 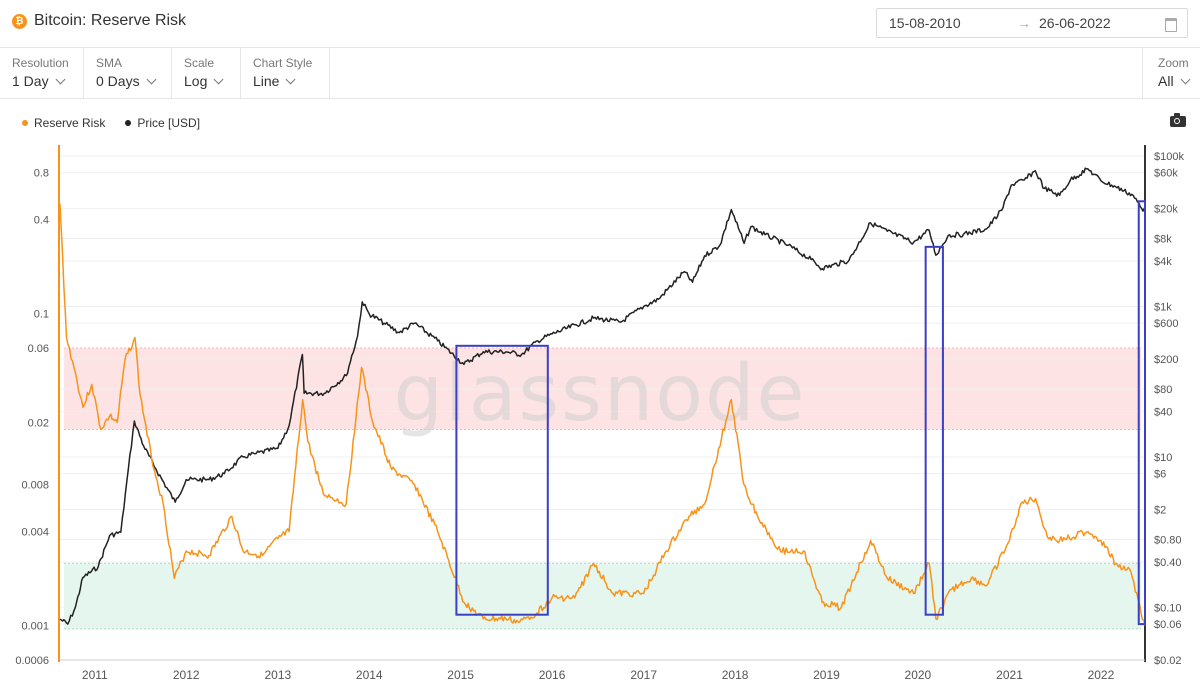 I want to click on chart-legend: Reserve Risk Price [USD], so click(x=121, y=123).